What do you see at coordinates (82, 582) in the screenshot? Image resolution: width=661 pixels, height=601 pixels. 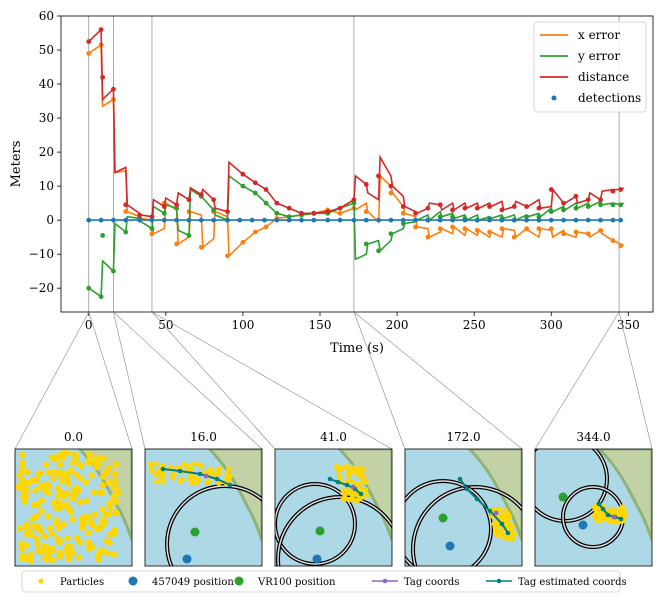 I see `bottom-legend-label: Particles` at bounding box center [82, 582].